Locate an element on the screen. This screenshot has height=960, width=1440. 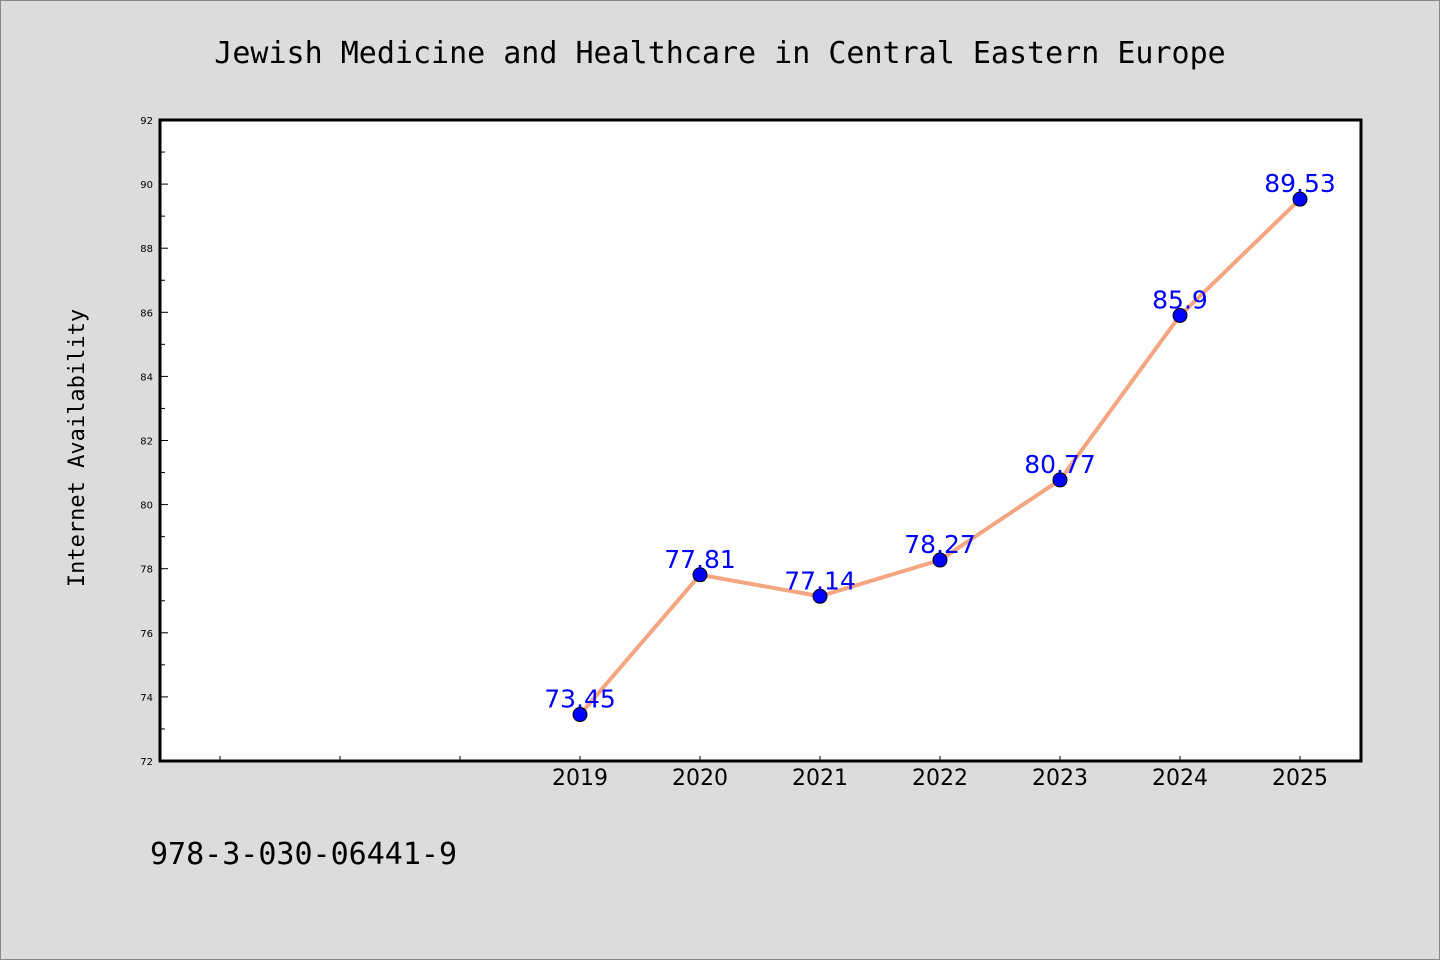
y-tick-label: 74 is located at coordinates (146, 698).